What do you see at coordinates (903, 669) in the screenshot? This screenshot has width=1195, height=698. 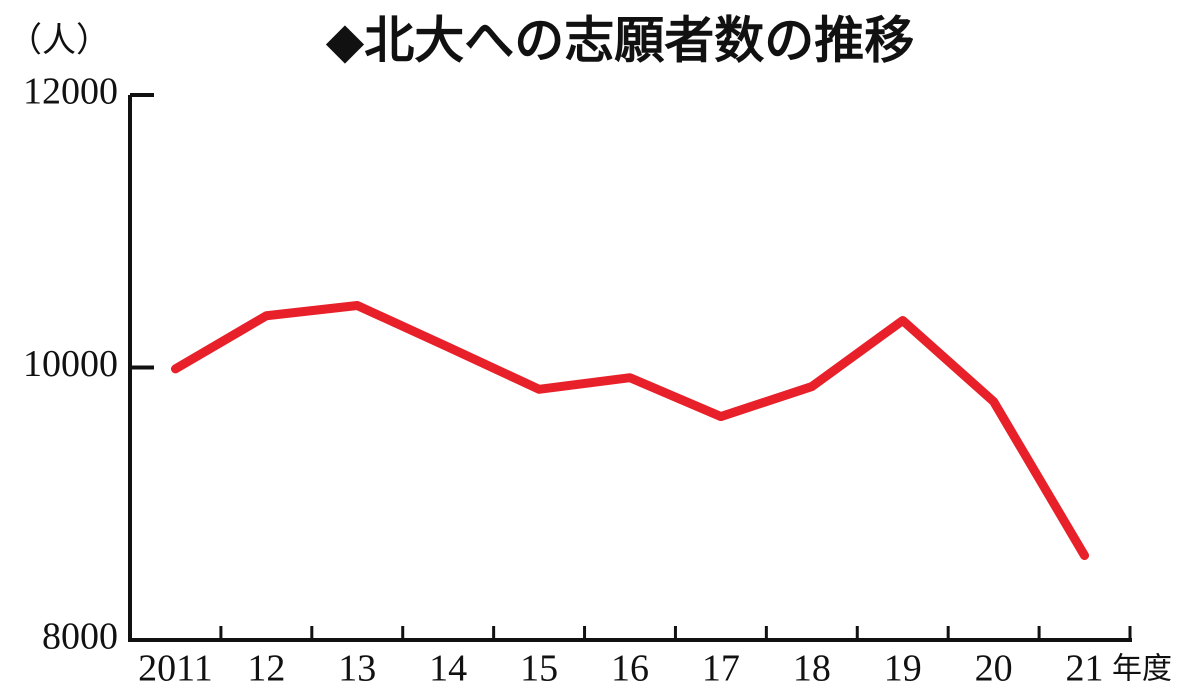 I see `x-tick-label: 19` at bounding box center [903, 669].